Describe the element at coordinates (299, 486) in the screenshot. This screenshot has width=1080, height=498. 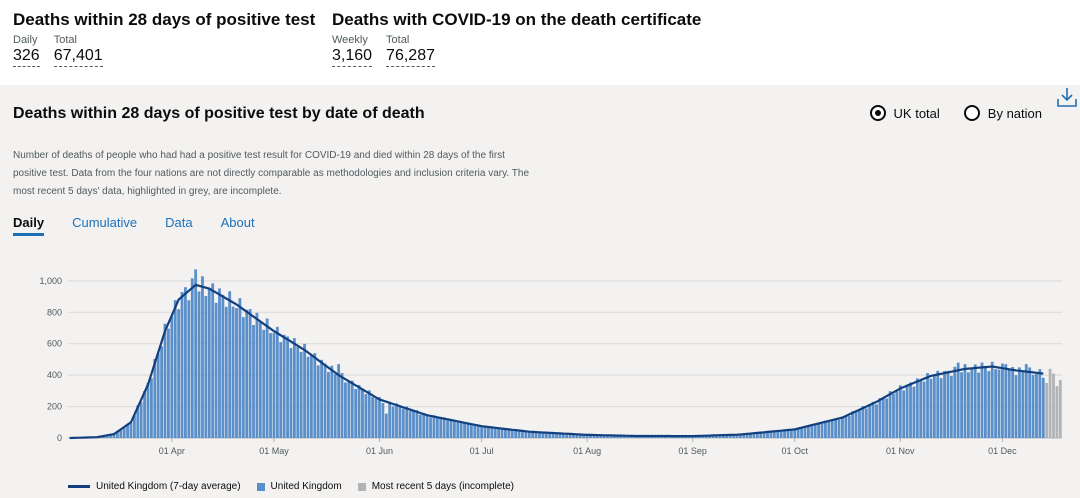
I see `legend-bars: United Kingdom` at that location.